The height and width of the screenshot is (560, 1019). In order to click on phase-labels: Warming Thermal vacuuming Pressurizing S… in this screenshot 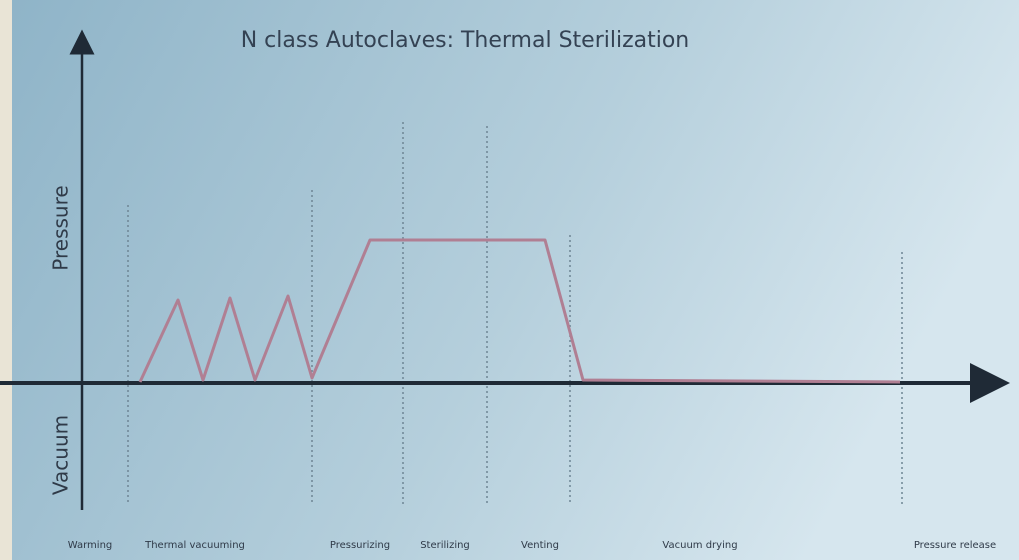, I will do `click(532, 545)`.